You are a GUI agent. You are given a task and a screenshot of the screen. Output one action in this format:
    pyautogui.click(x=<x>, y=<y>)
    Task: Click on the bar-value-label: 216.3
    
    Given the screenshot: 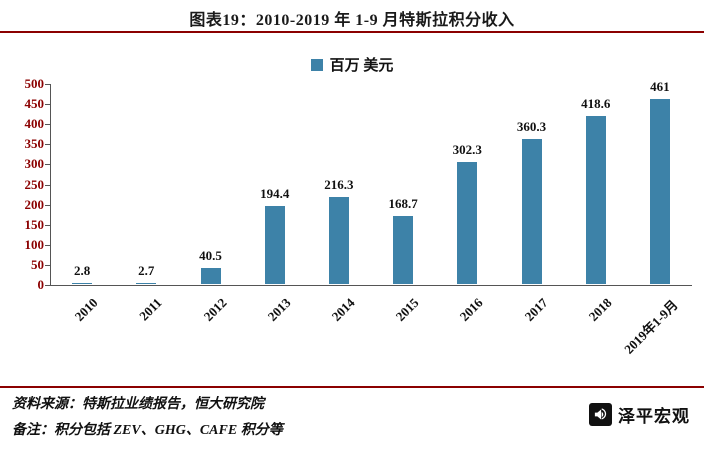 What is the action you would take?
    pyautogui.click(x=339, y=185)
    